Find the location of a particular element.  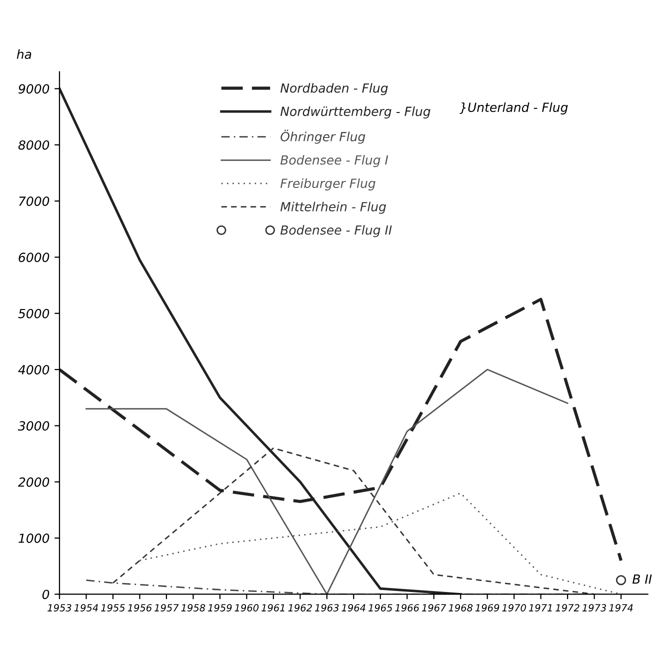

legend-label: Öhringer Flug is located at coordinates (323, 137).